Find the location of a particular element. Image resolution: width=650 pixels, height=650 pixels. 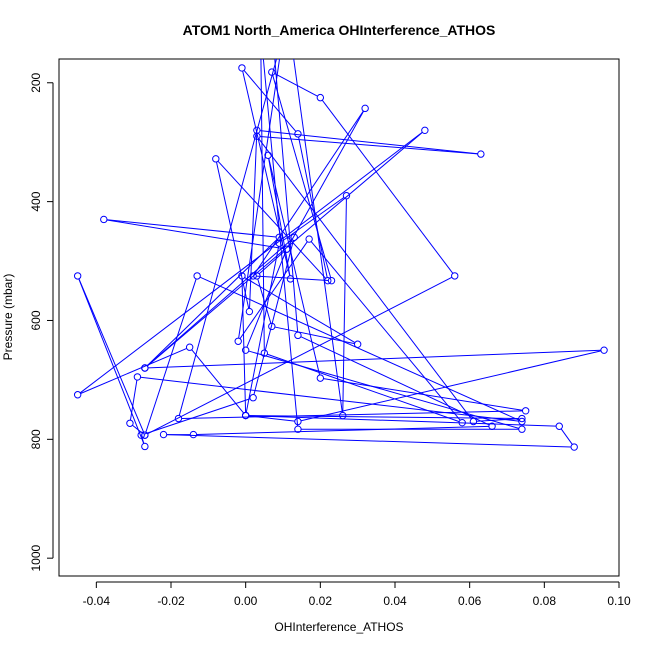

y-tick-label: 600 is located at coordinates (36, 320).